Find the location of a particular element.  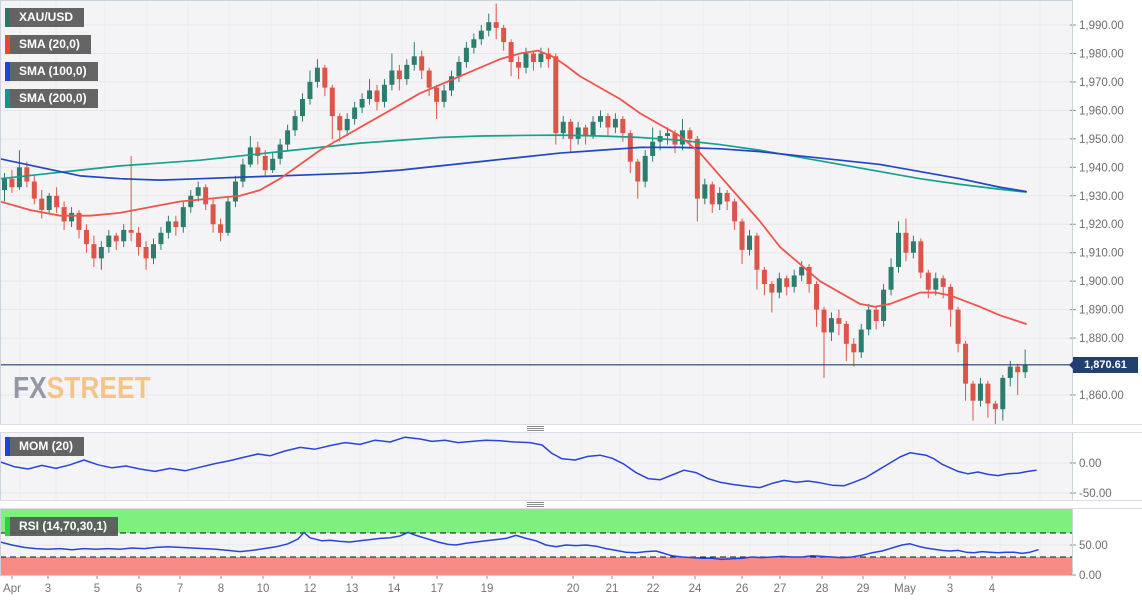

svg-text: 6 is located at coordinates (139, 589).